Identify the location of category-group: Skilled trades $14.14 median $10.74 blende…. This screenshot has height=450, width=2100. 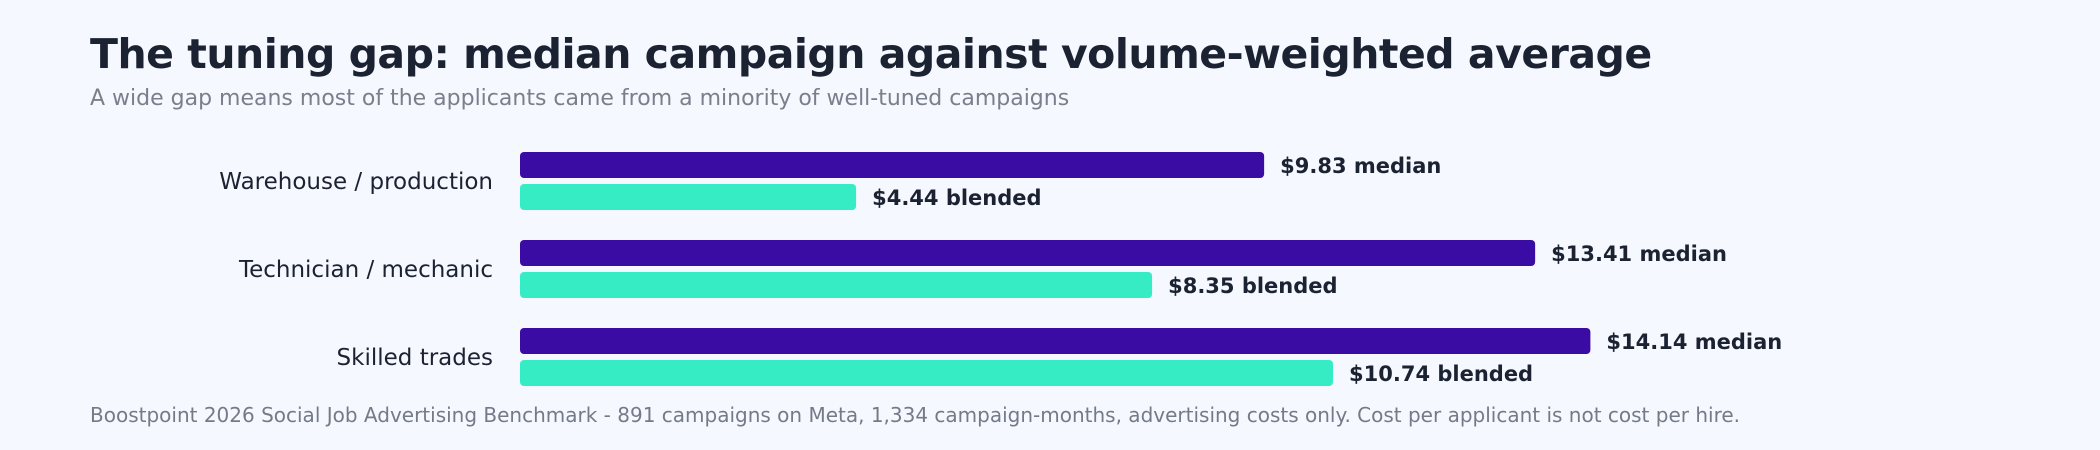
(1059, 357).